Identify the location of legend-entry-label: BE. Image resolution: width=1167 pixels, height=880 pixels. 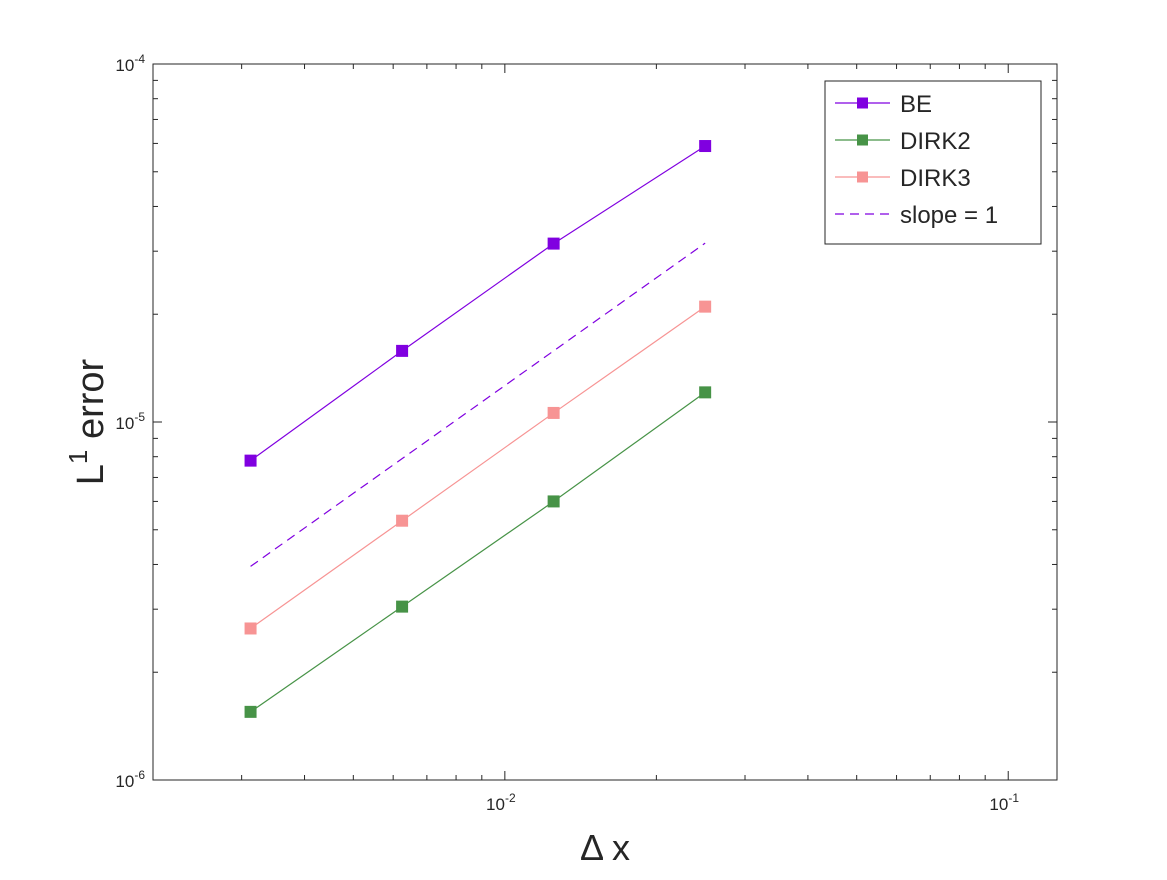
(916, 104).